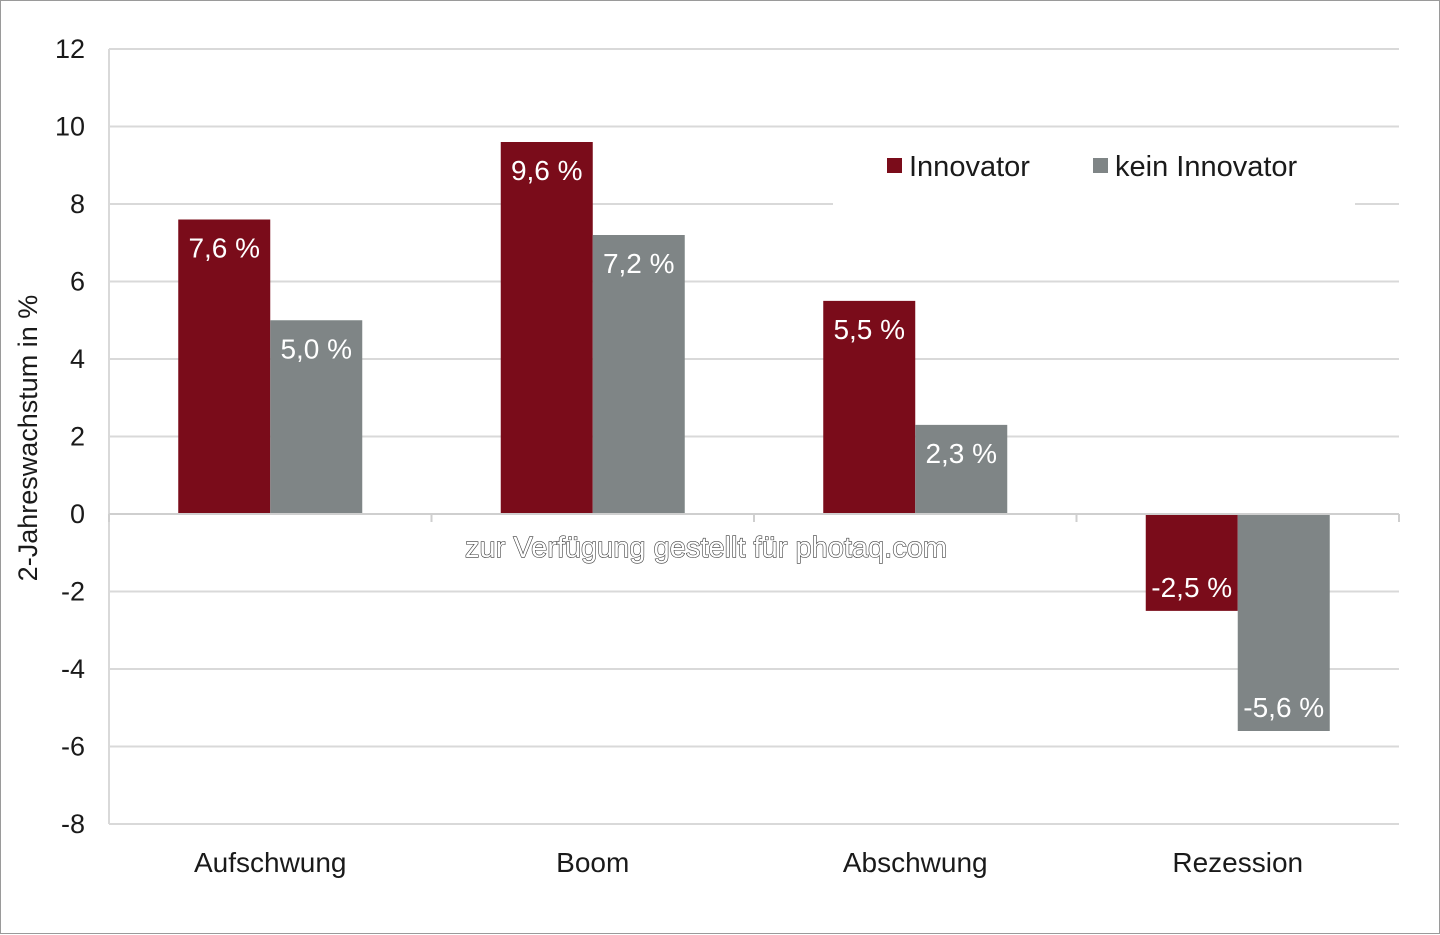 This screenshot has height=935, width=1440. Describe the element at coordinates (316, 348) in the screenshot. I see `bar-data-label: 5,0 %` at that location.